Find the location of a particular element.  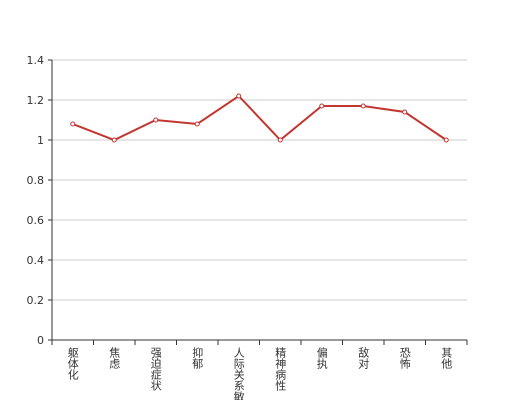

y-tick-label: 0.6 is located at coordinates (36, 220).